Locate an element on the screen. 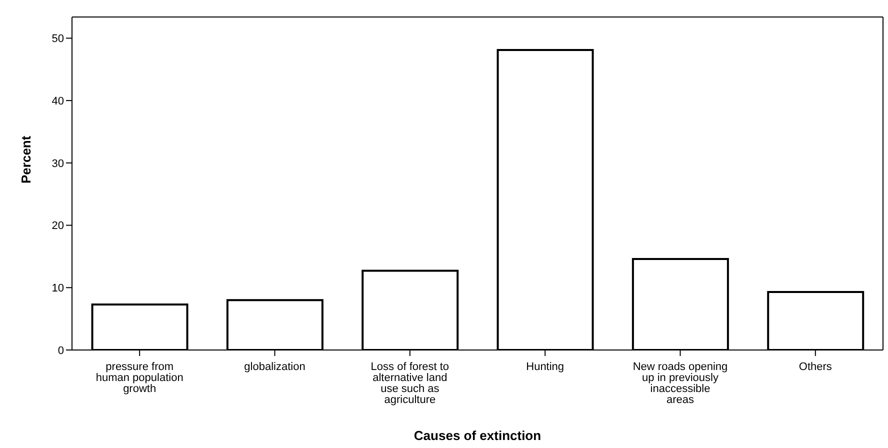 The image size is (888, 448). y-tick-label: 50 is located at coordinates (58, 39).